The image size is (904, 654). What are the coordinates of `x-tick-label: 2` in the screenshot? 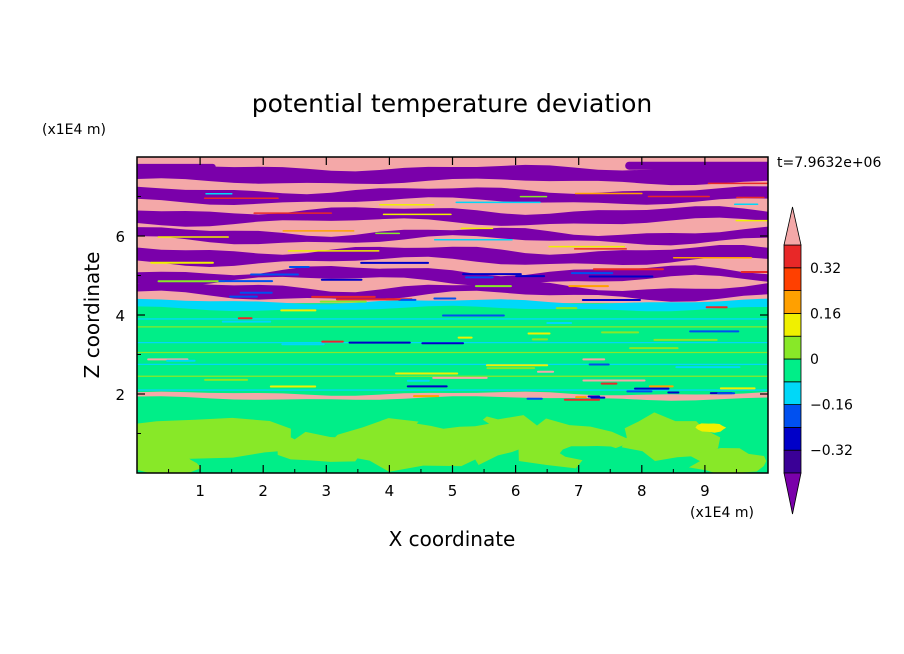 It's located at (263, 491).